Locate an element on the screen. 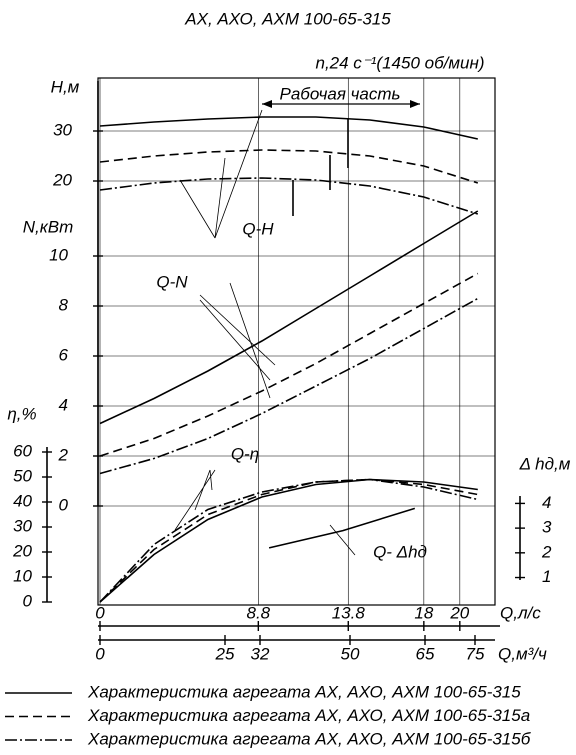 The width and height of the screenshot is (576, 755). x2-tick-label: 32 is located at coordinates (260, 653).